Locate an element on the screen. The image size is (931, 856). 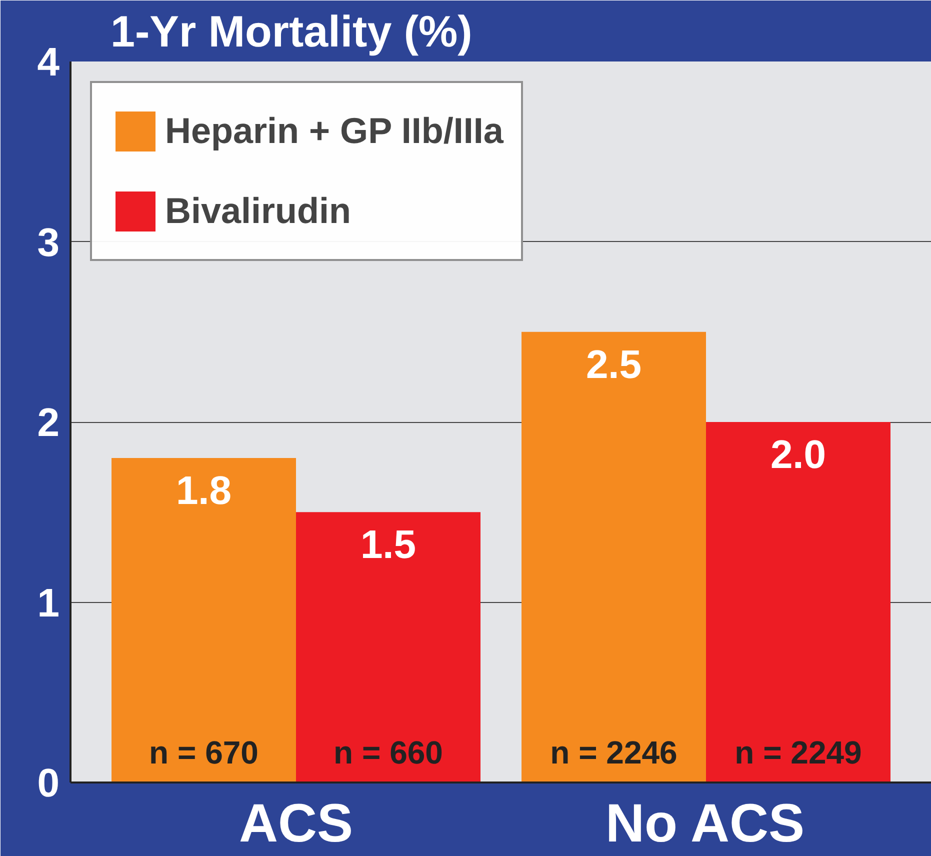
x-tick-label: No ACS is located at coordinates (705, 824).